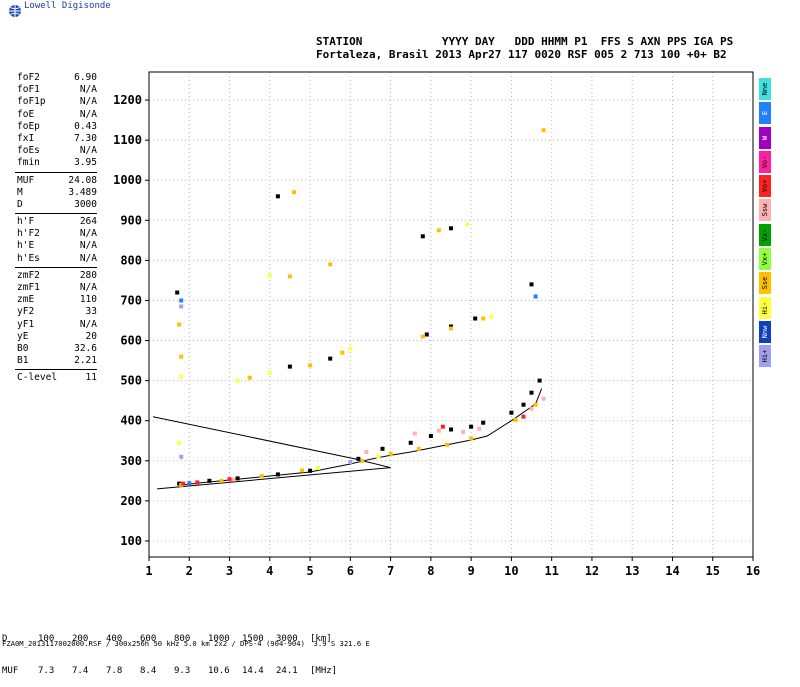  I want to click on muf-row-frequency: MUF 7.3 7.4 7.8 8.4 9.3 10.6 14.4 24.1 [MHz], so click(170, 671).